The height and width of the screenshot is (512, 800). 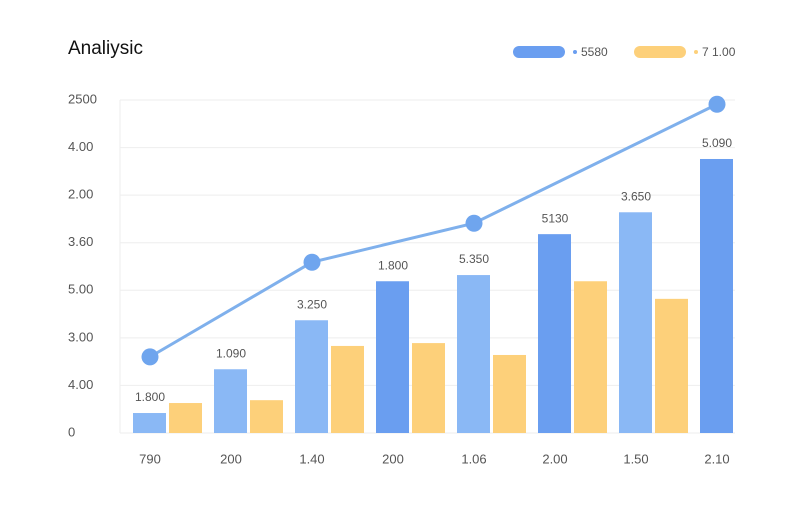 What do you see at coordinates (473, 458) in the screenshot?
I see `x-tick-label: 1.06` at bounding box center [473, 458].